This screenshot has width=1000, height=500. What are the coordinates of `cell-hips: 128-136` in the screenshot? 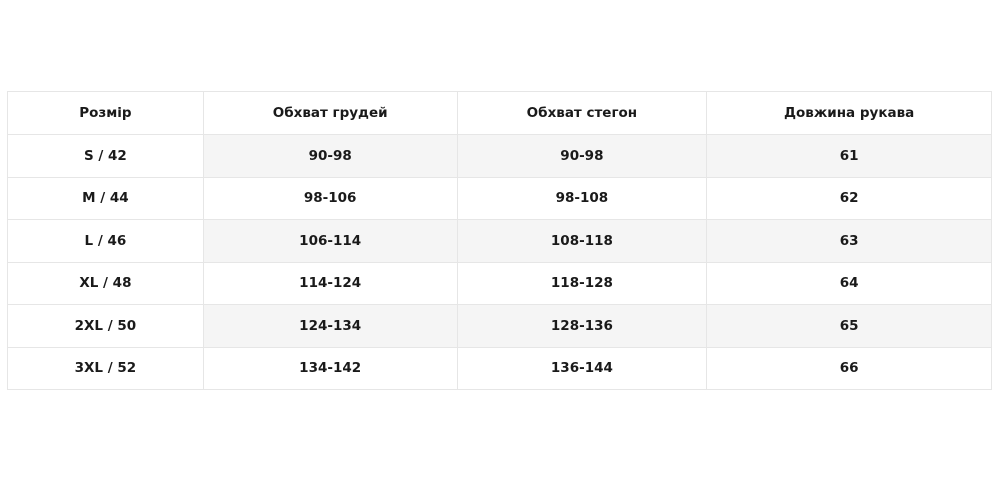 It's located at (582, 326).